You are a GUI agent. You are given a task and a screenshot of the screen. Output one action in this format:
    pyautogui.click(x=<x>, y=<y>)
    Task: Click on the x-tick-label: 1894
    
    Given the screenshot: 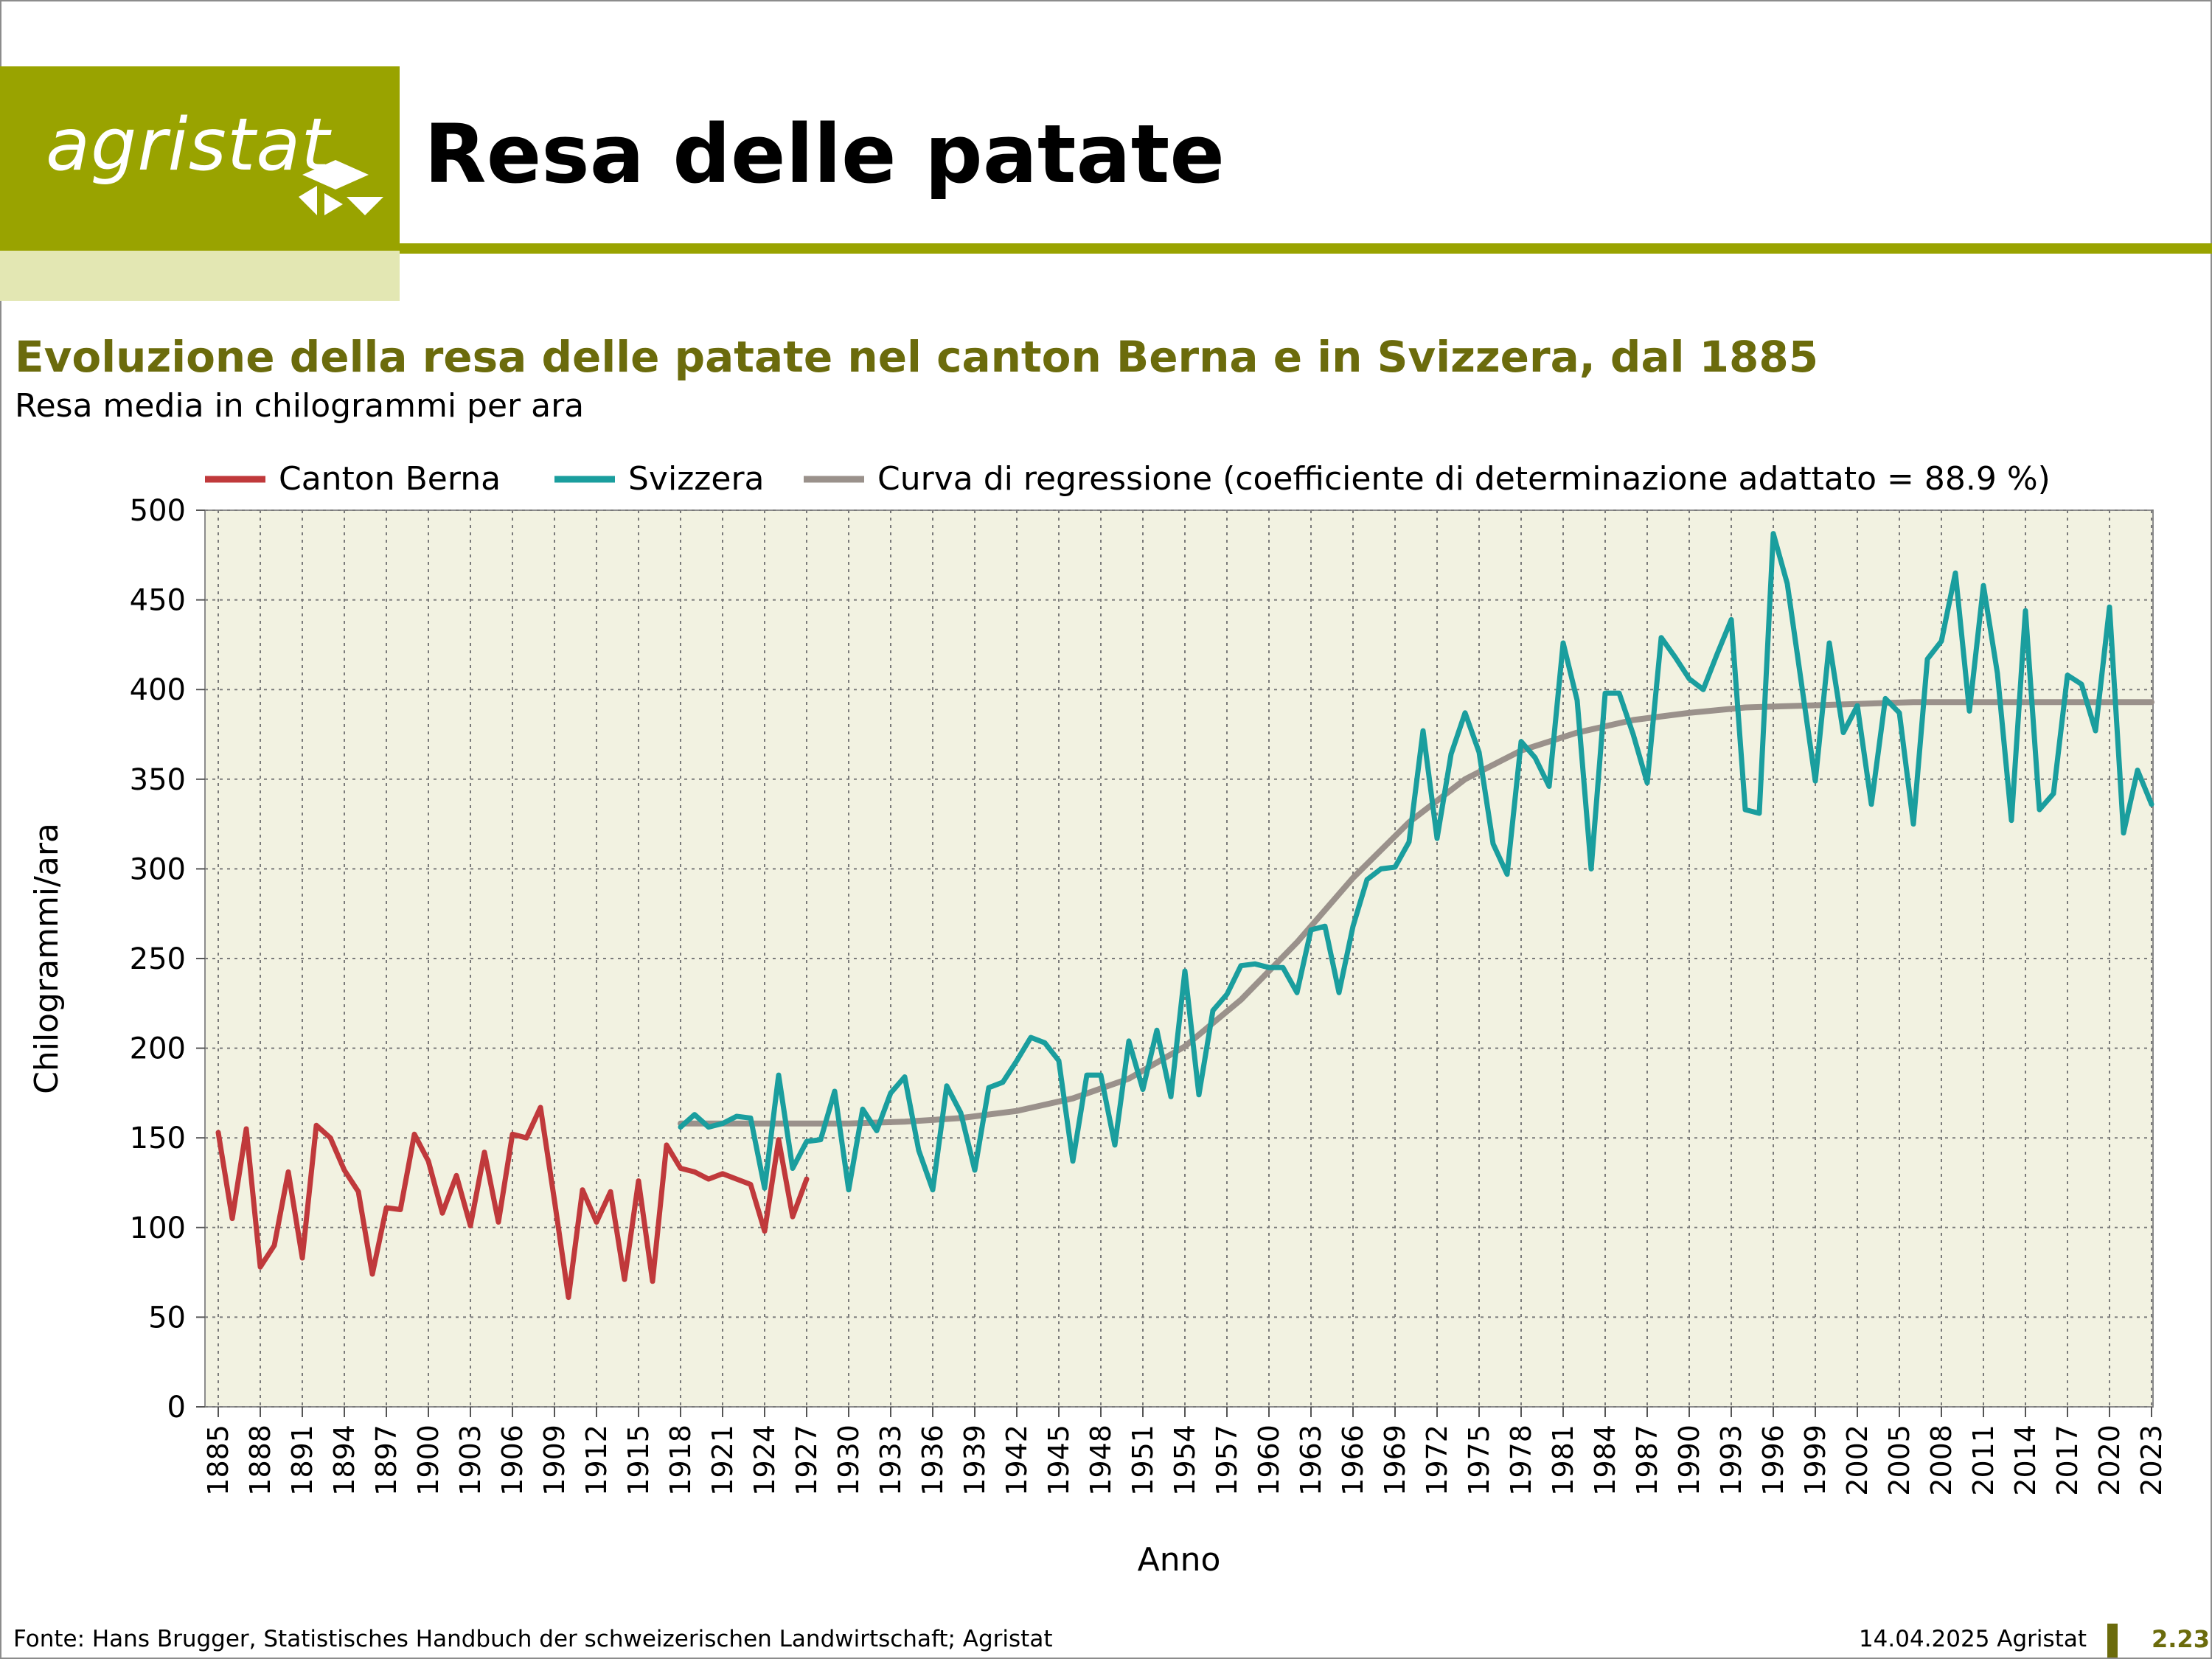 What is the action you would take?
    pyautogui.click(x=344, y=1460)
    